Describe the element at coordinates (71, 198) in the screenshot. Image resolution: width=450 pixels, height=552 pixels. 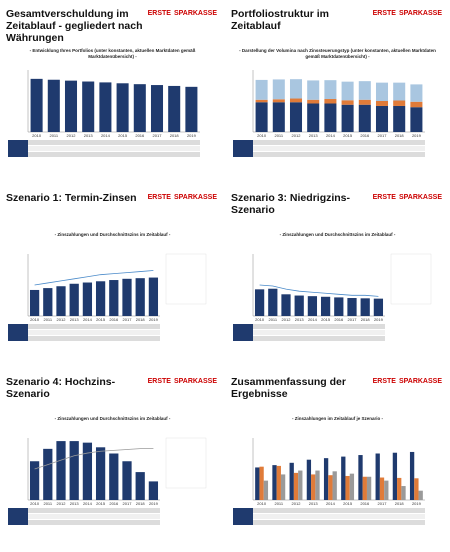
I see `slide-title: Szenario 1: Termin-Zinsen` at that location.